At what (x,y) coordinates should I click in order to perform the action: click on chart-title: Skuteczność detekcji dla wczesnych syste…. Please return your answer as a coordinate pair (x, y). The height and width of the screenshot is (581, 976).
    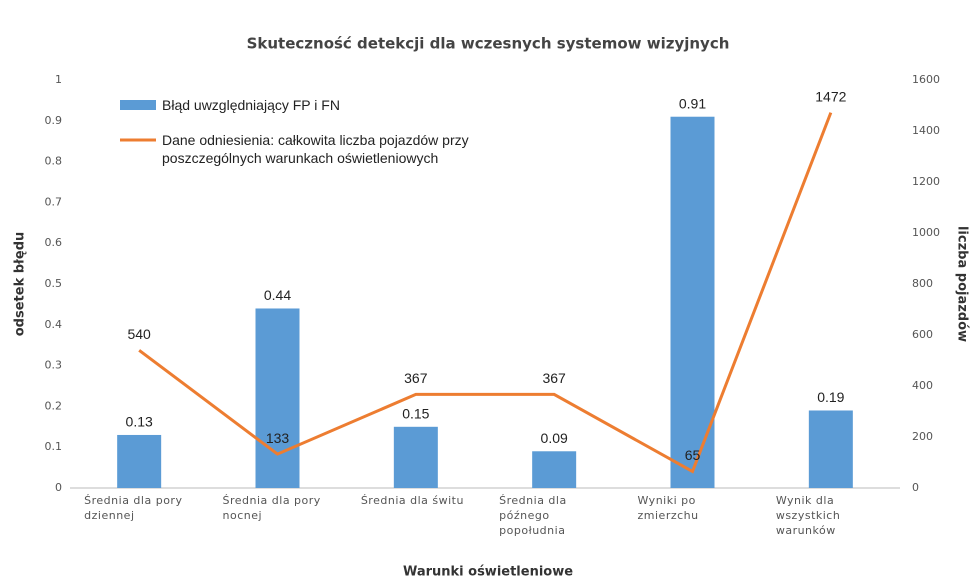
    Looking at the image, I should click on (488, 44).